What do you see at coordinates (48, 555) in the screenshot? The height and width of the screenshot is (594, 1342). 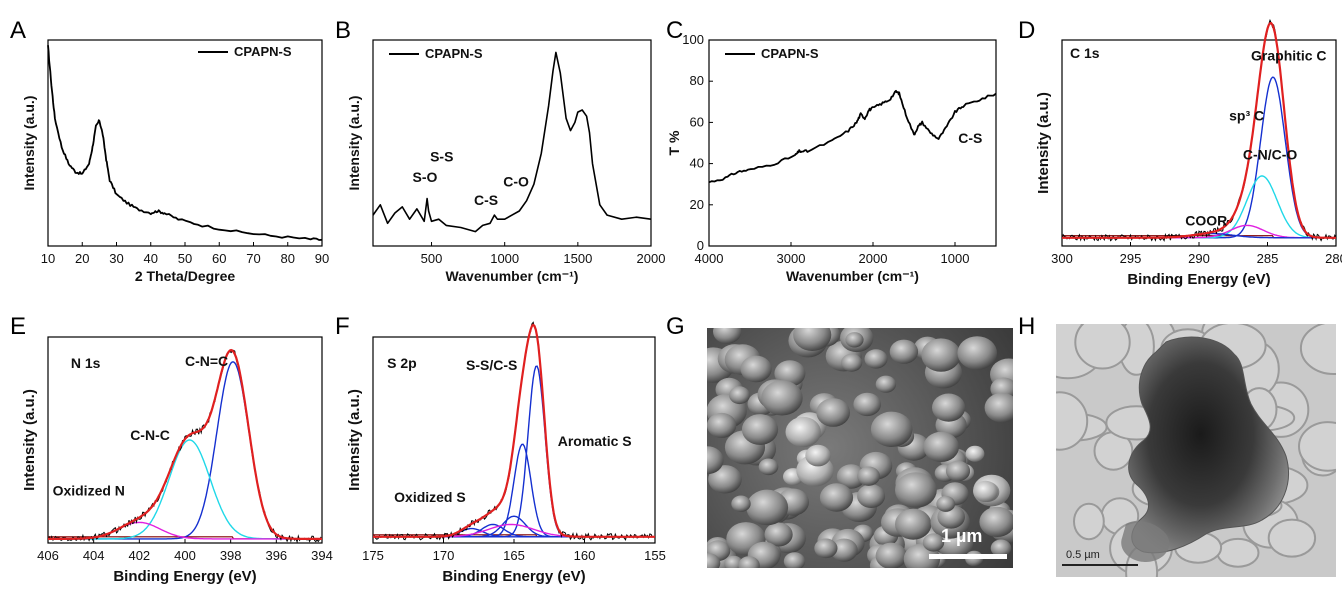 I see `x-tick-label: 406` at bounding box center [48, 555].